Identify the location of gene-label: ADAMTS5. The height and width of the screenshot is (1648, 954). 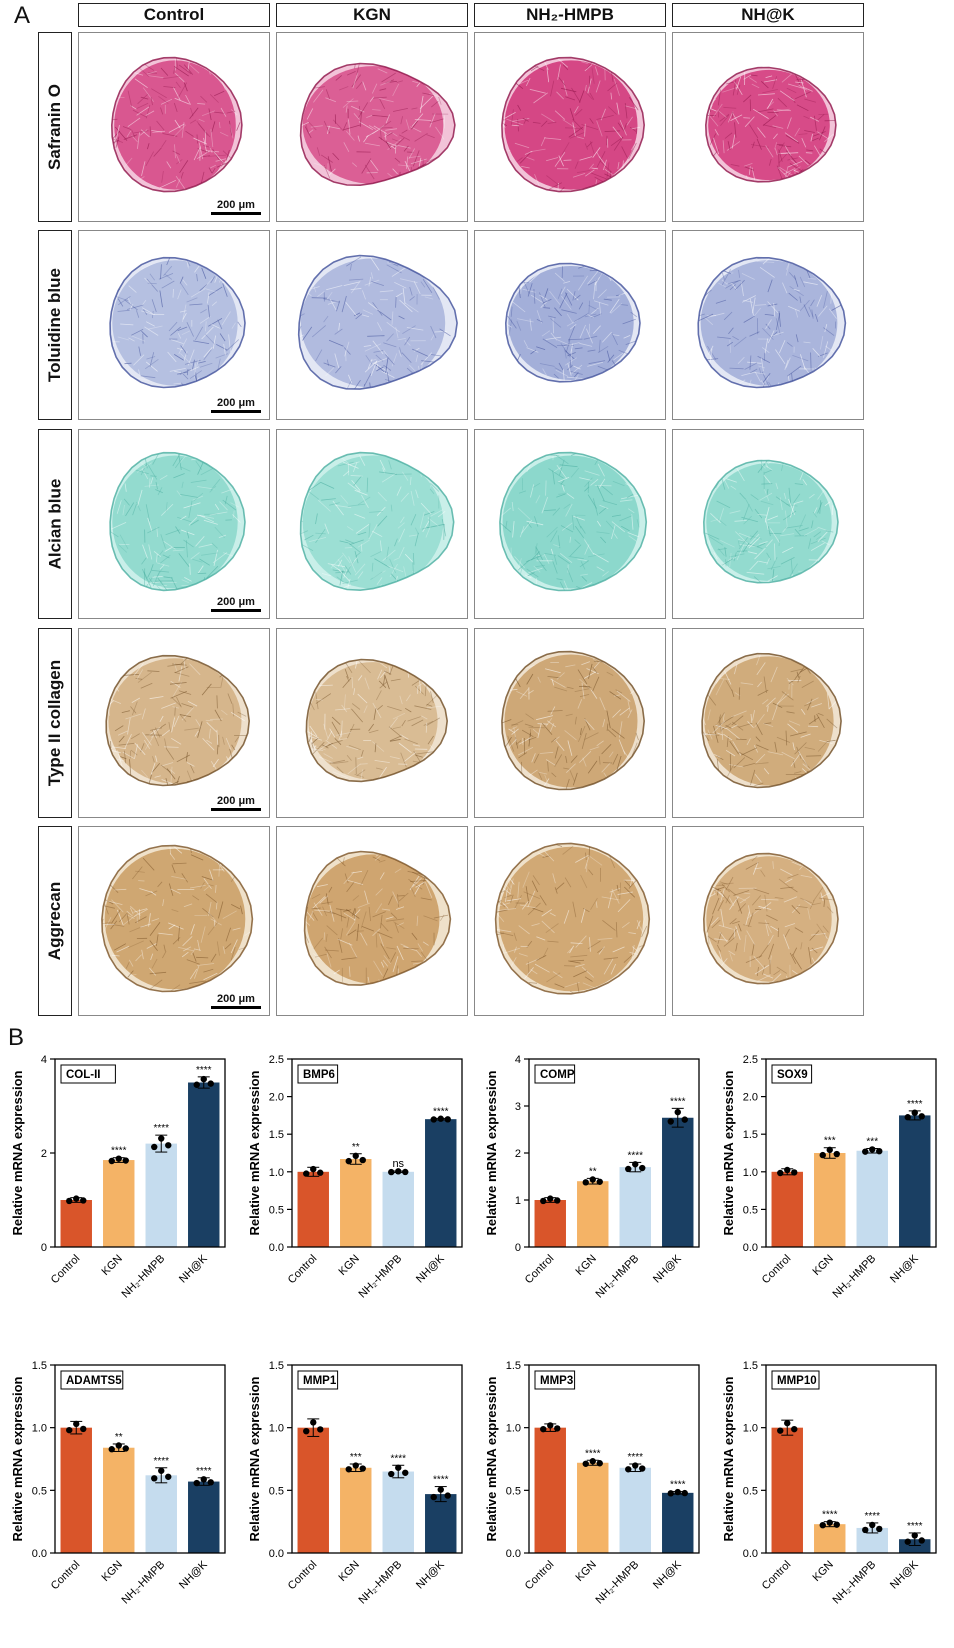
(94, 1381).